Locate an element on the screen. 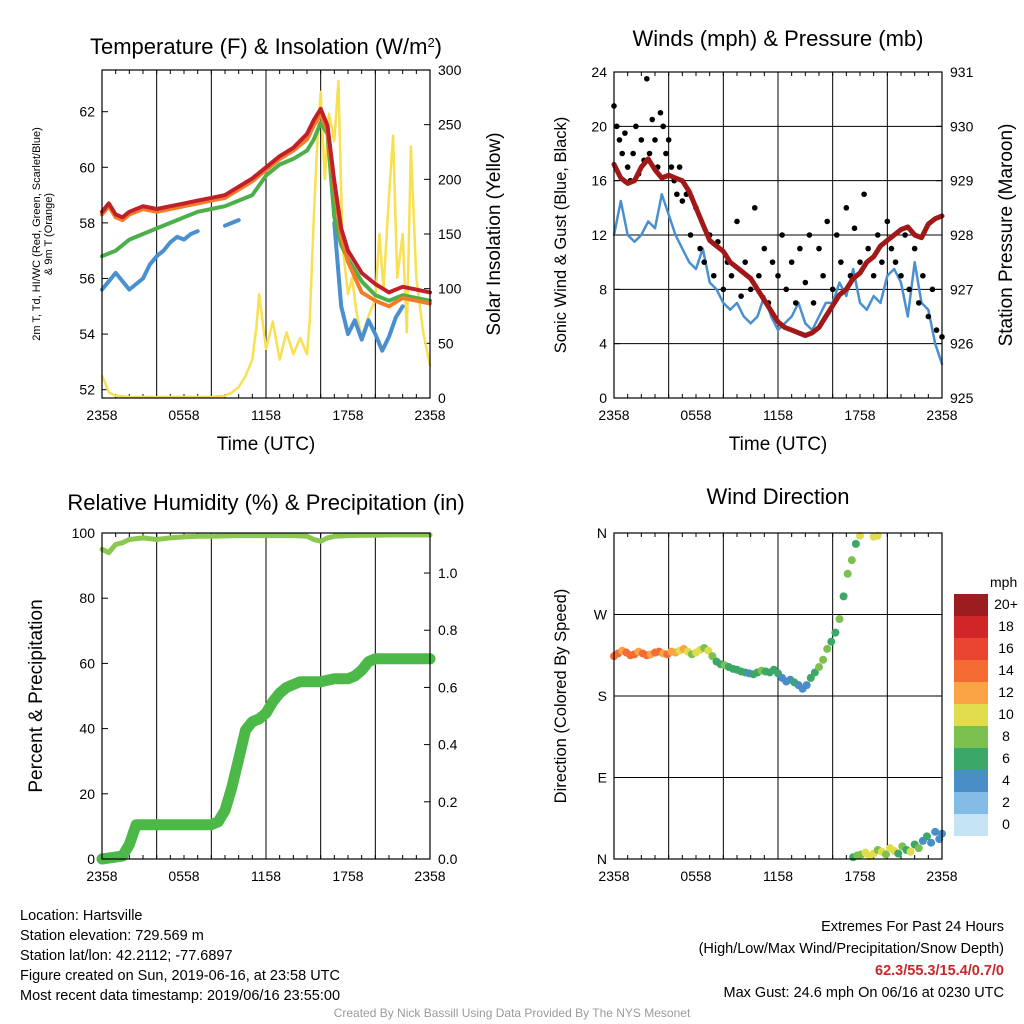 This screenshot has width=1024, height=1024. temp-y2tick-label: 200 is located at coordinates (450, 179).